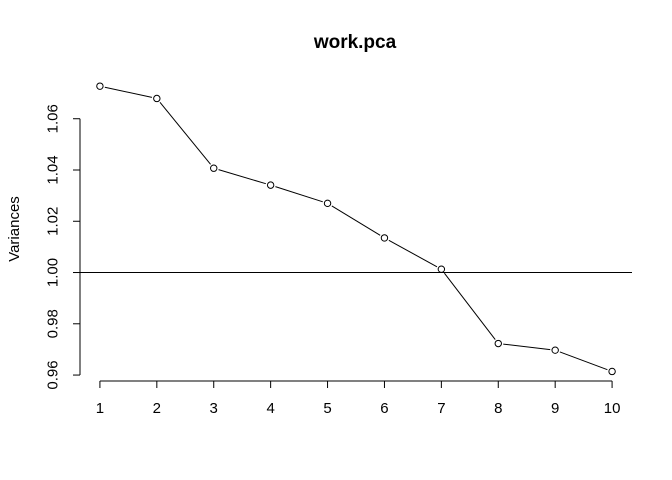 The width and height of the screenshot is (672, 480). Describe the element at coordinates (441, 408) in the screenshot. I see `x-tick-label: 7` at that location.